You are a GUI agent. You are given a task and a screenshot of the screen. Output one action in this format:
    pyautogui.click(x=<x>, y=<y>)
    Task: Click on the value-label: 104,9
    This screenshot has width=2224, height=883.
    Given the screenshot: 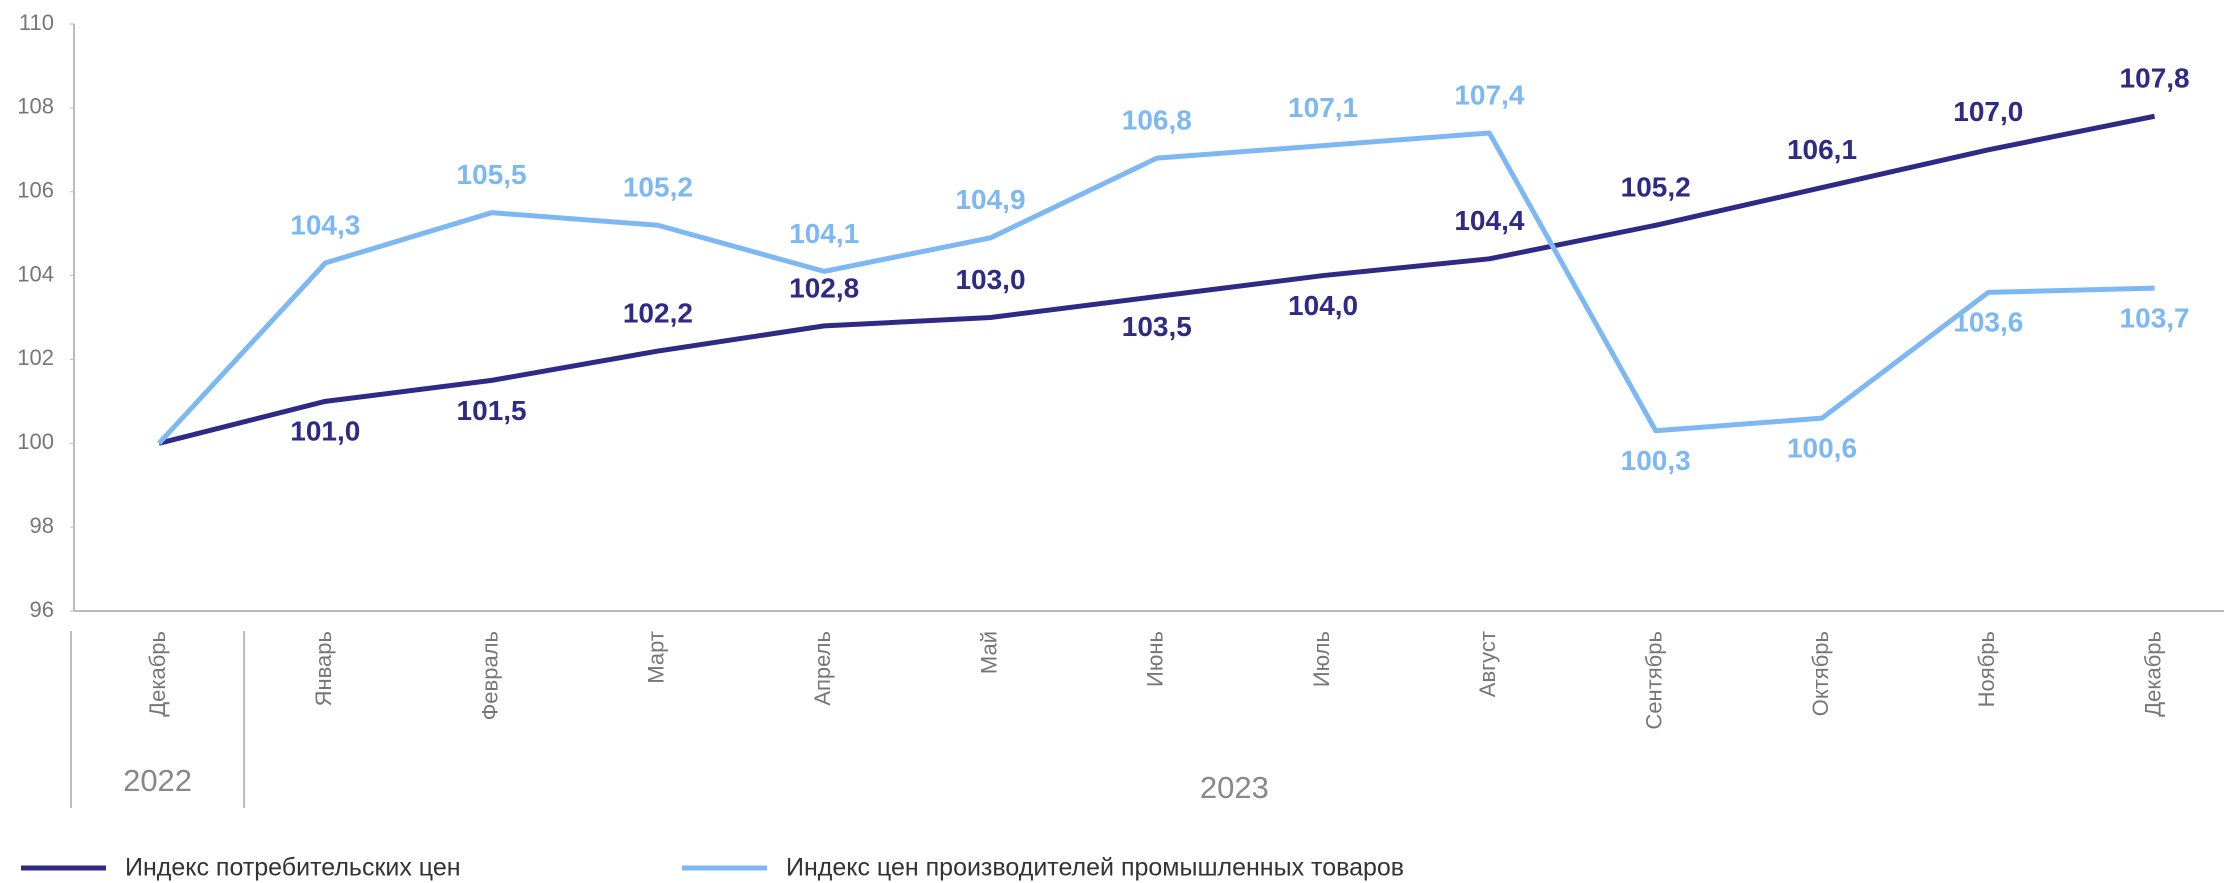 What is the action you would take?
    pyautogui.click(x=990, y=199)
    